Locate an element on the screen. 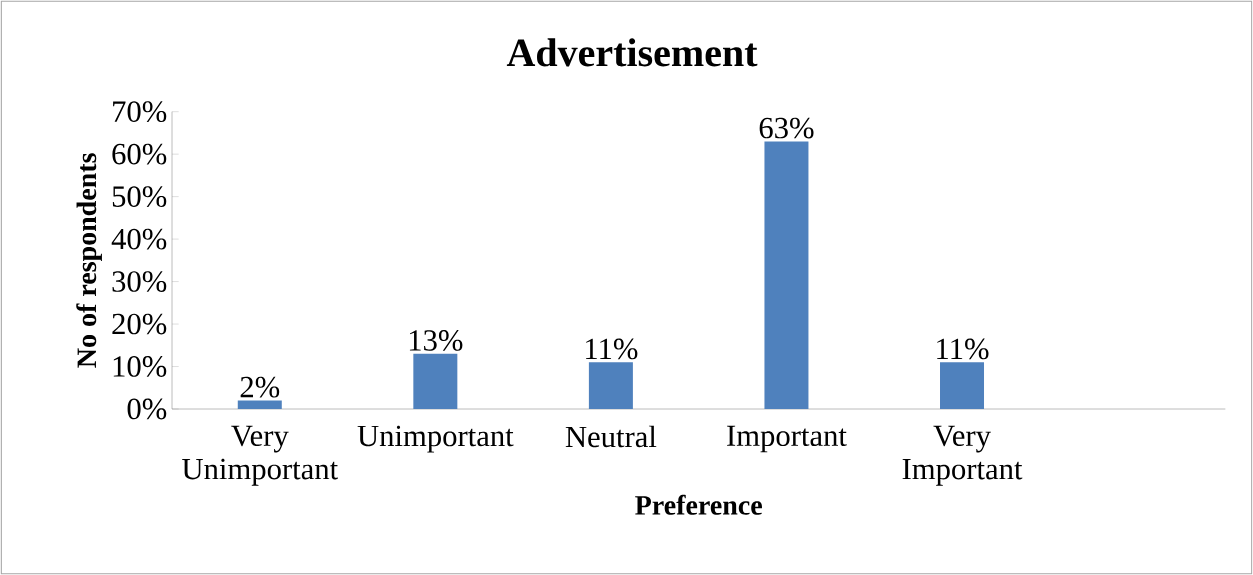 The width and height of the screenshot is (1253, 575). data-label: 2% is located at coordinates (260, 387).